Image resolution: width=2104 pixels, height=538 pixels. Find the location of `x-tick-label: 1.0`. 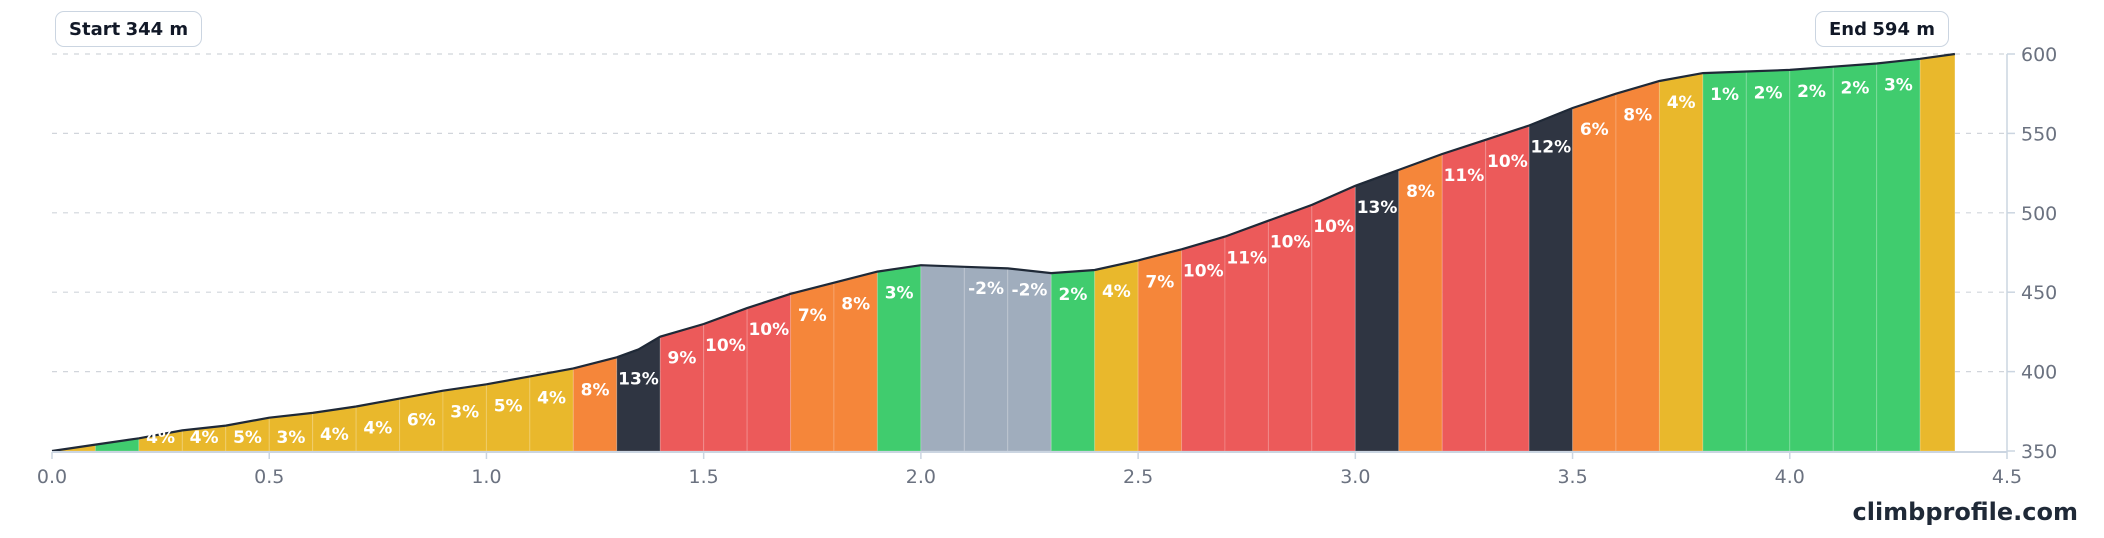

x-tick-label: 1.0 is located at coordinates (486, 477).